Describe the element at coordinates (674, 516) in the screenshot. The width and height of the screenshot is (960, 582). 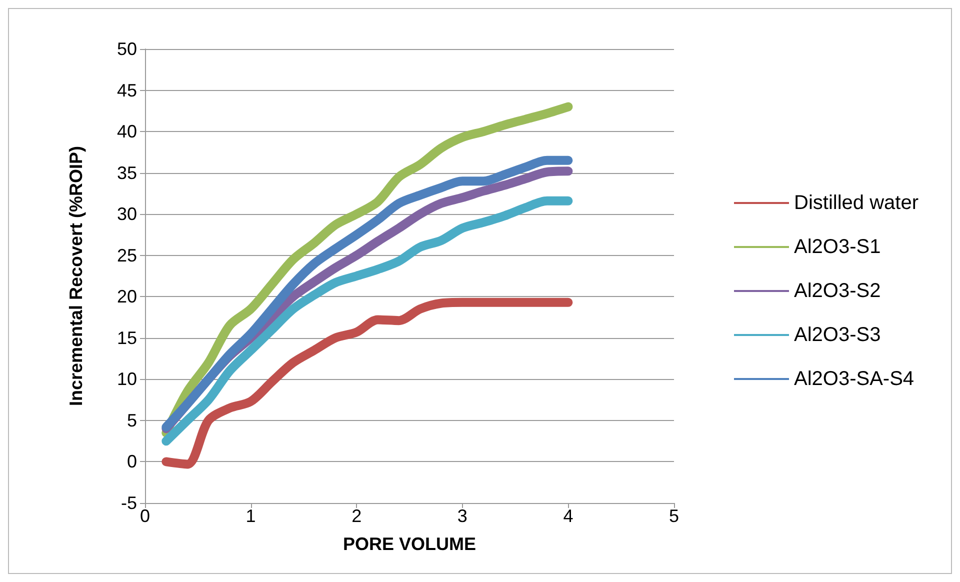
I see `x-tick-label: 5` at that location.